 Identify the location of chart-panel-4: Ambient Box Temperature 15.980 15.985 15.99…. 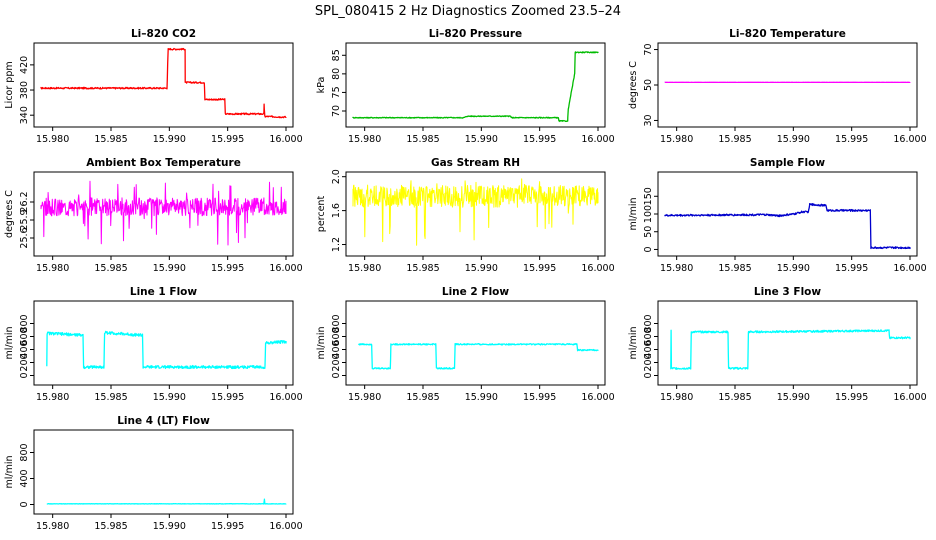
(153, 215).